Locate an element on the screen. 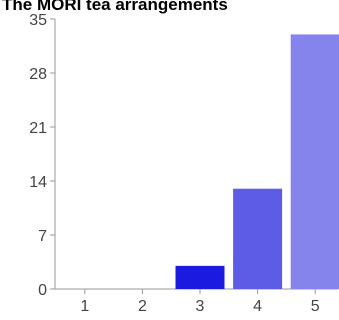  x-tick-label: 5 is located at coordinates (315, 306).